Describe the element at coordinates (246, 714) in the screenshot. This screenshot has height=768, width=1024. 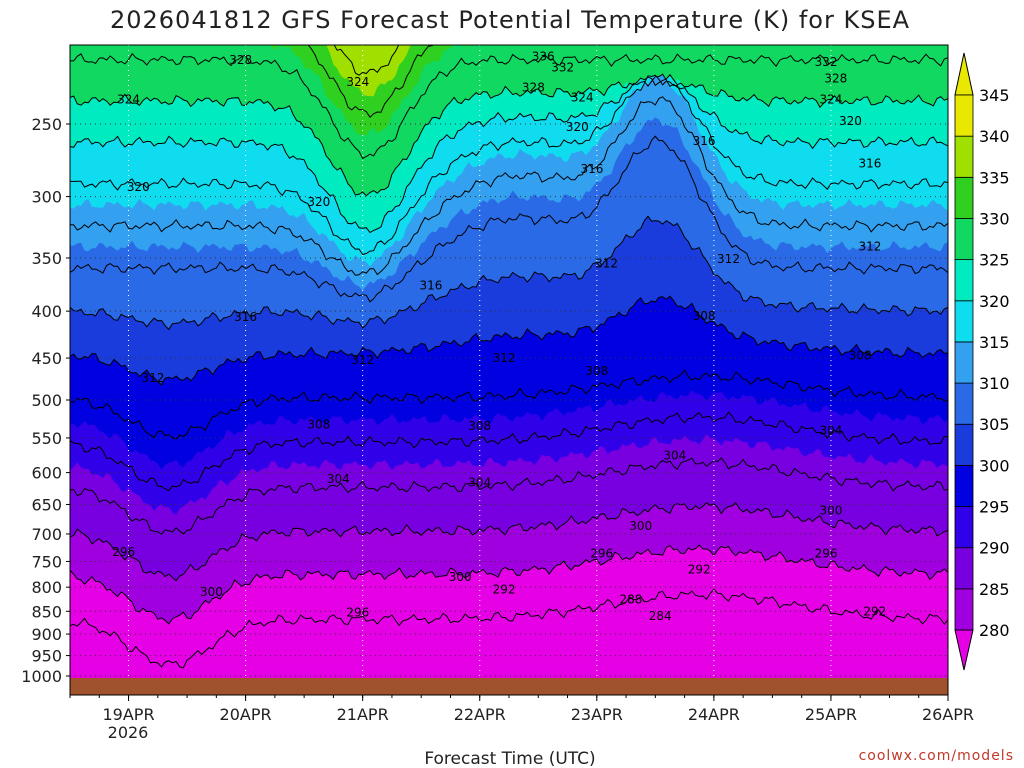
I see `x-tick-label-1: 20APR` at that location.